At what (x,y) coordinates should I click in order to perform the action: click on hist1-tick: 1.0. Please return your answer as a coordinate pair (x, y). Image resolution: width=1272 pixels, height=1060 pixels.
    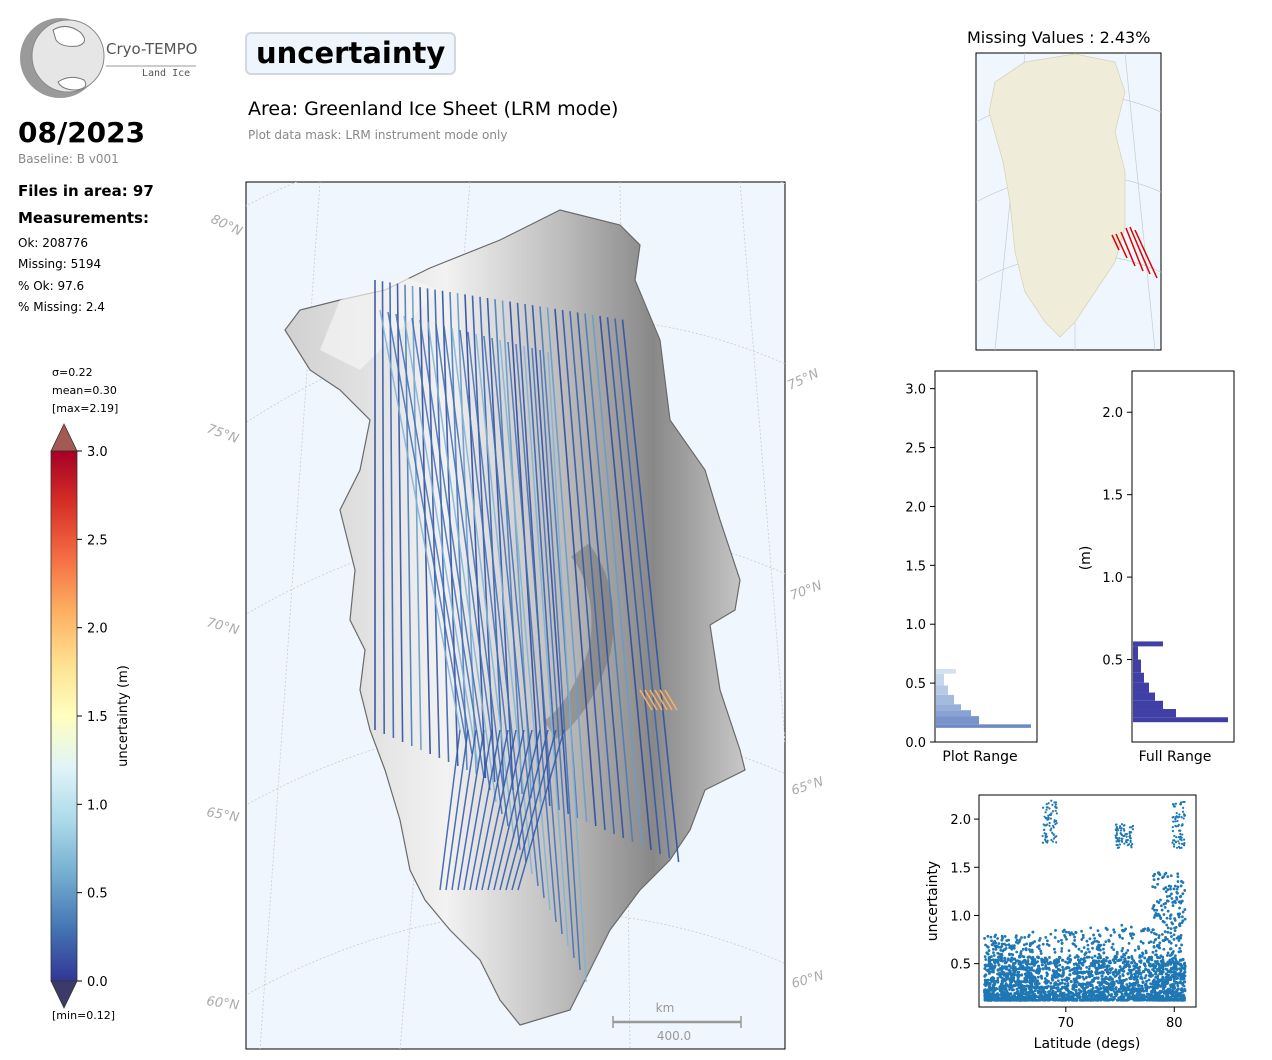
    Looking at the image, I should click on (915, 625).